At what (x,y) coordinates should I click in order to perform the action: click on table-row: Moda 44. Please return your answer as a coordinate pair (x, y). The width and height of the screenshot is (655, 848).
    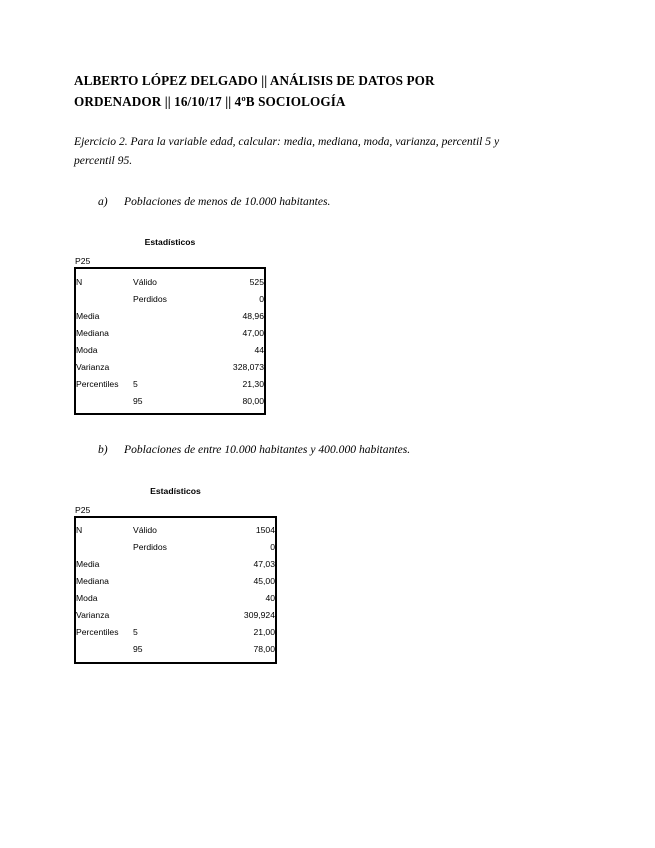
    Looking at the image, I should click on (170, 349).